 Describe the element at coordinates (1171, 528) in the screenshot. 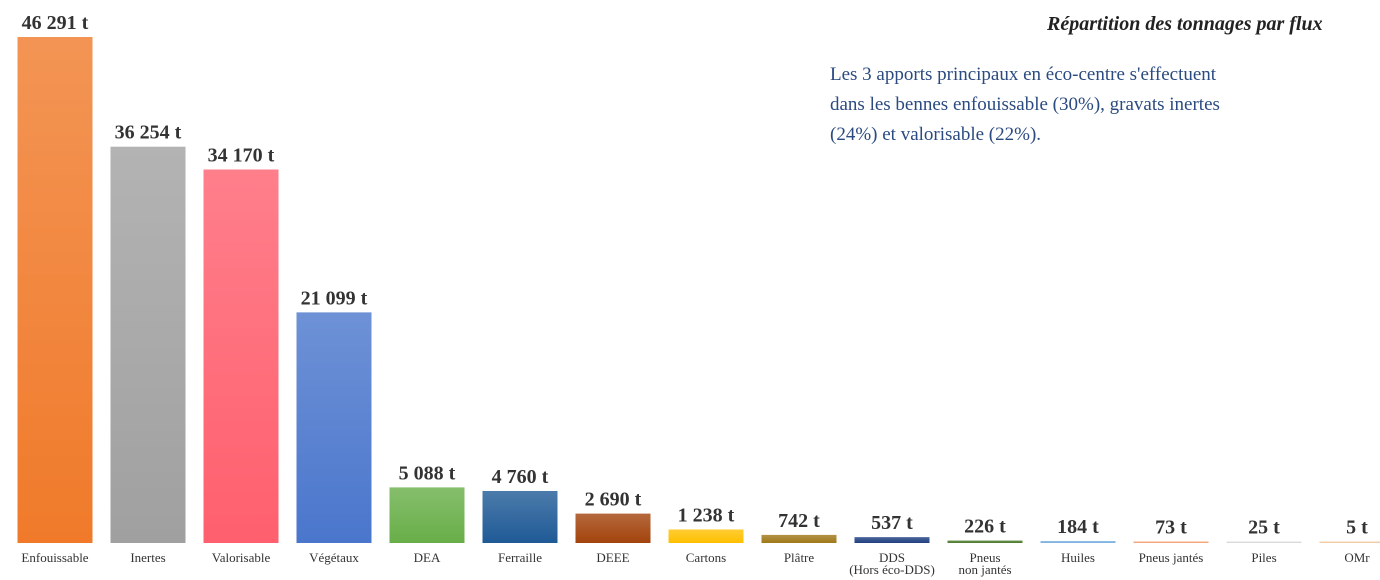

I see `data-label: 73 t` at that location.